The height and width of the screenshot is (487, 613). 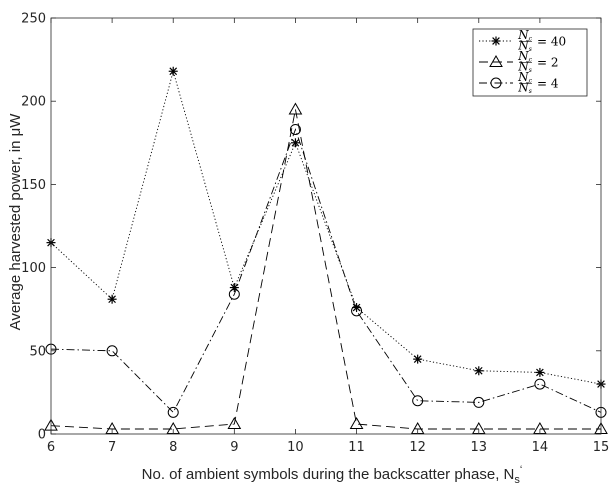 What do you see at coordinates (517, 480) in the screenshot?
I see `x-axis-label-sub: s` at bounding box center [517, 480].